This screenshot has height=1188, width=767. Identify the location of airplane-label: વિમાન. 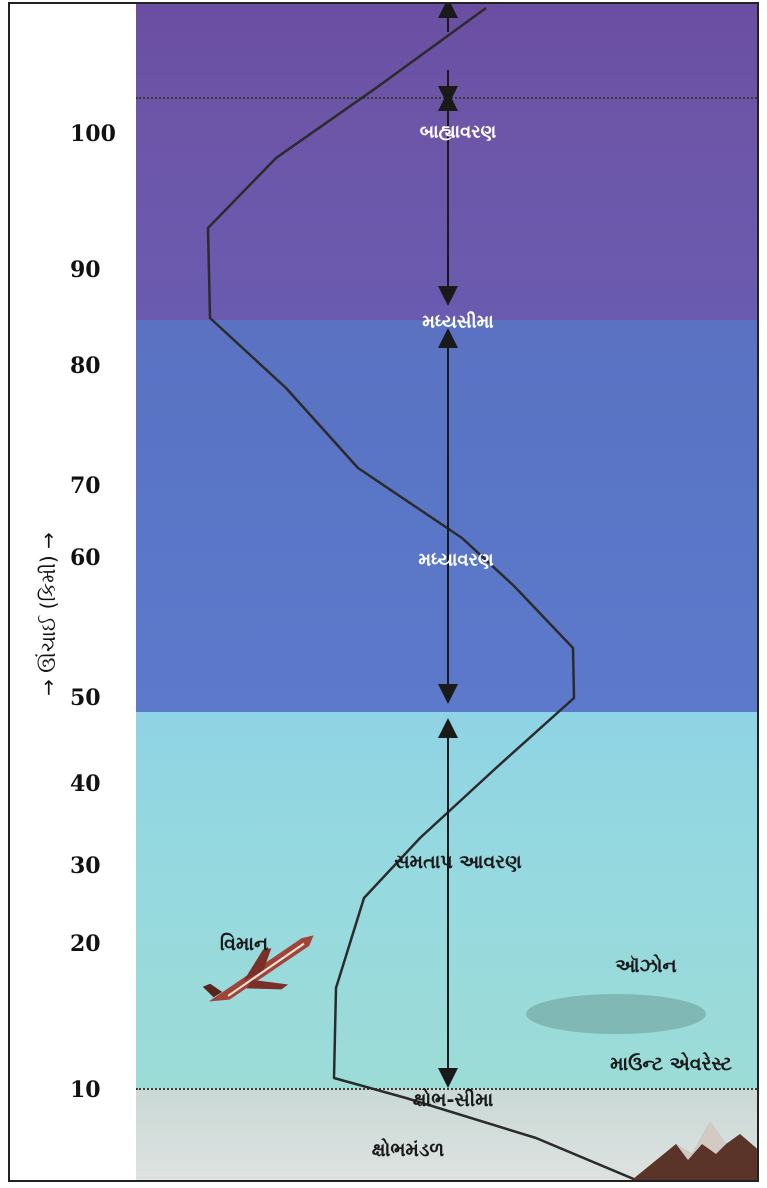
(244, 944).